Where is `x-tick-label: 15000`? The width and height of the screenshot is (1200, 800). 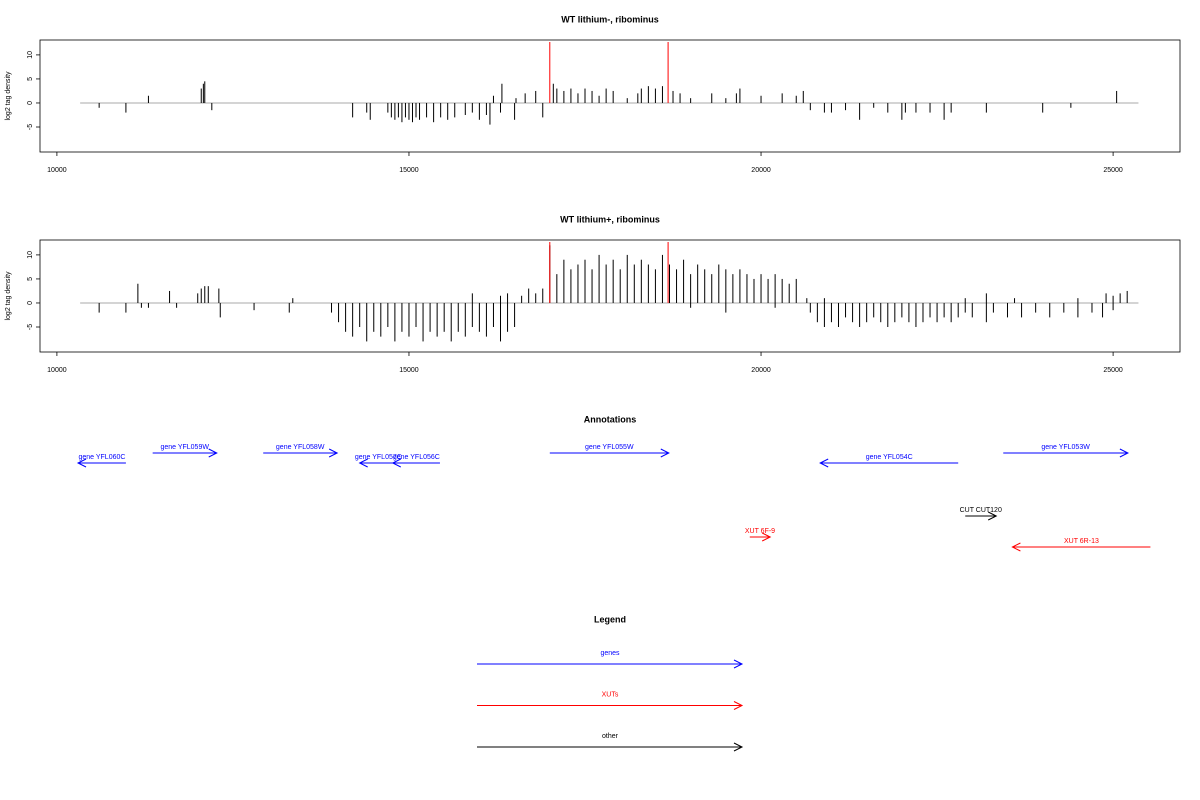
x-tick-label: 15000 is located at coordinates (409, 170).